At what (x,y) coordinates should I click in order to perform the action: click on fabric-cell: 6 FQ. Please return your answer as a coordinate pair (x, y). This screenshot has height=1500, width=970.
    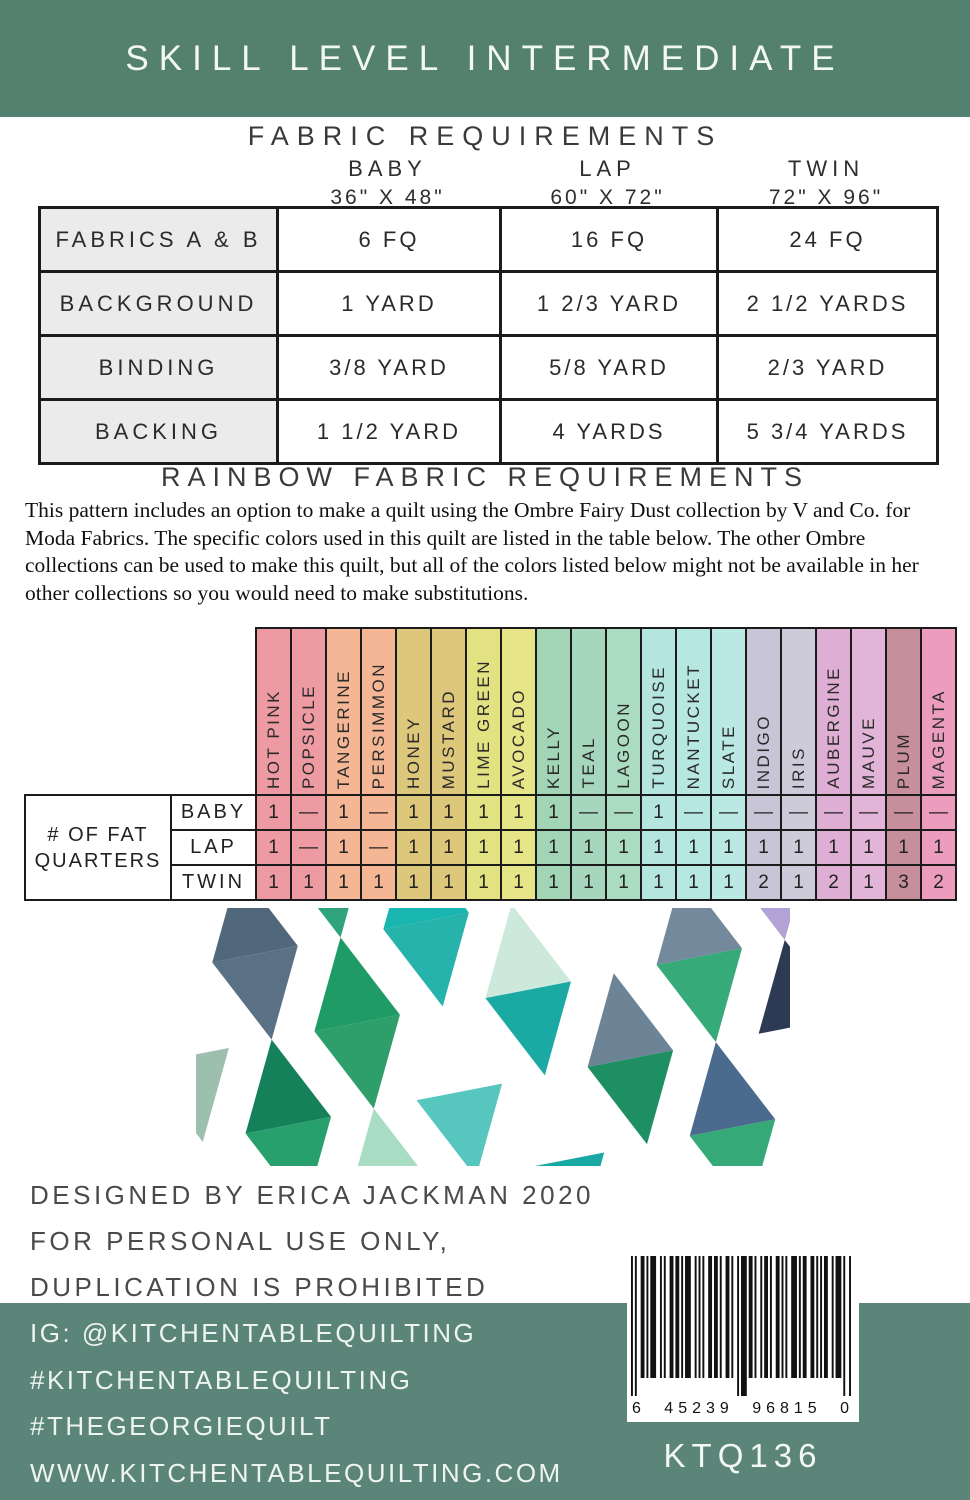
    Looking at the image, I should click on (389, 239).